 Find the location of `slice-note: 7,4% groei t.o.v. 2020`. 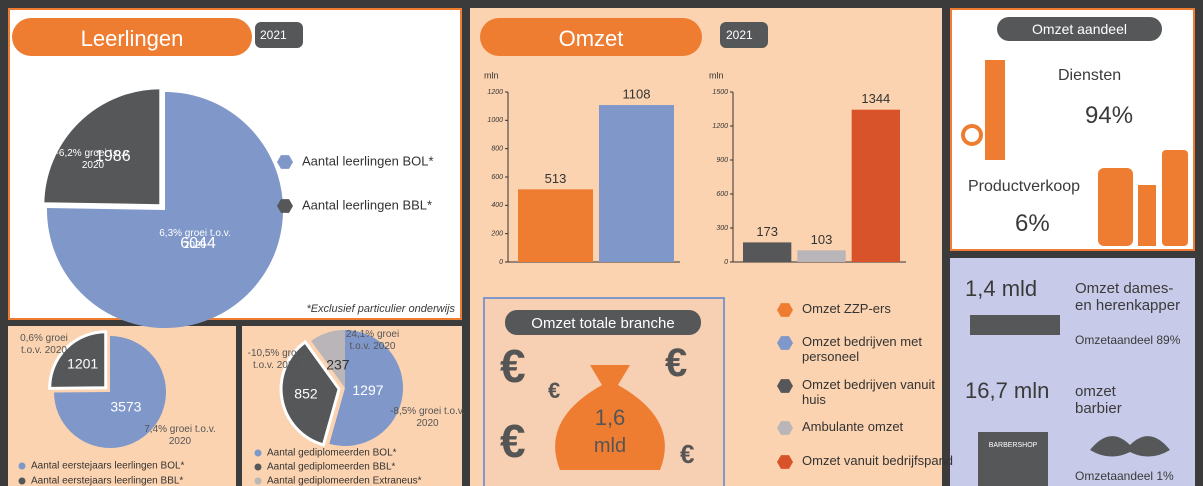

slice-note: 7,4% groei t.o.v. 2020 is located at coordinates (180, 435).